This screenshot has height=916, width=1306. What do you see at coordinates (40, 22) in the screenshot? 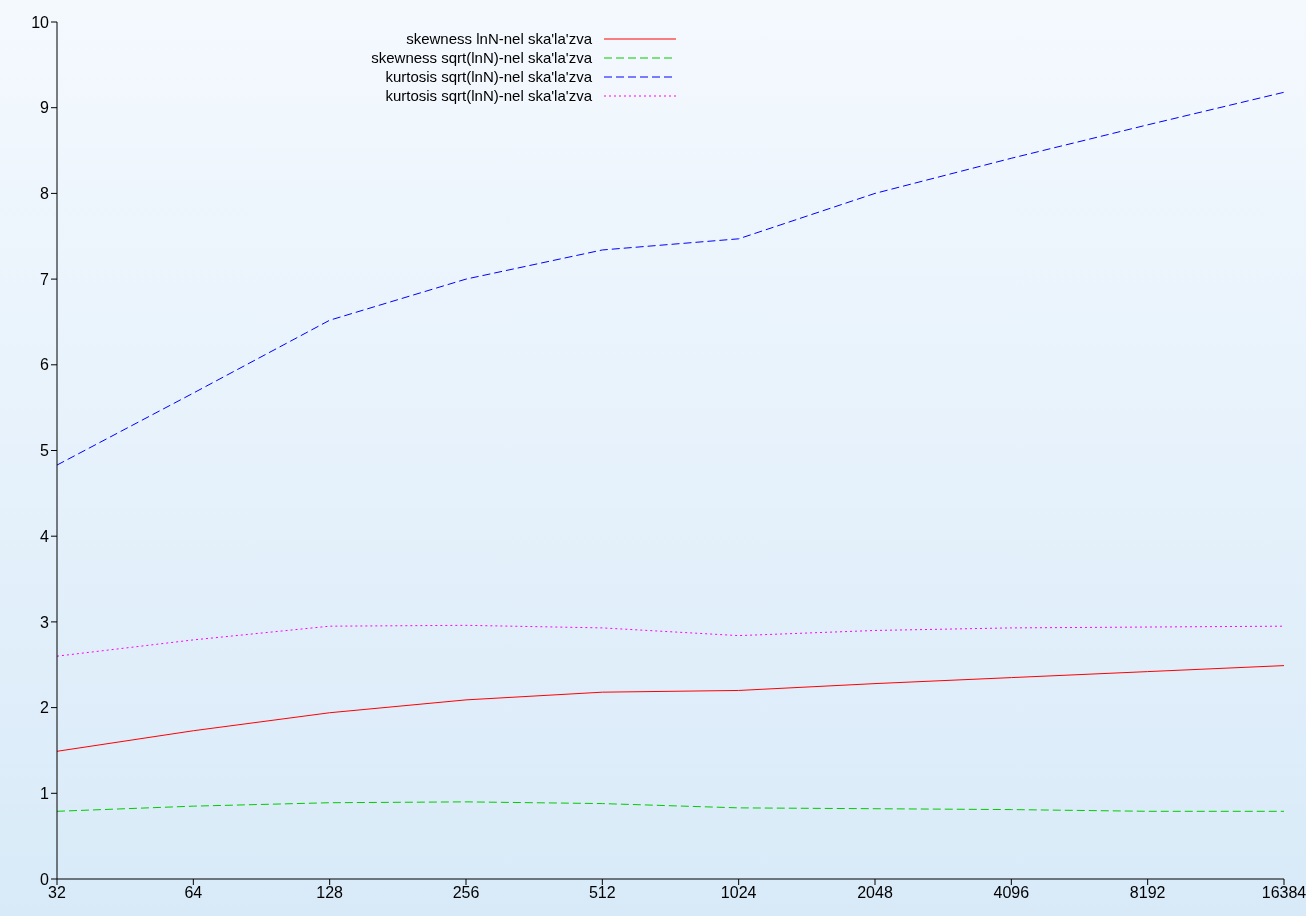
I see `y-tick-label: 10` at bounding box center [40, 22].